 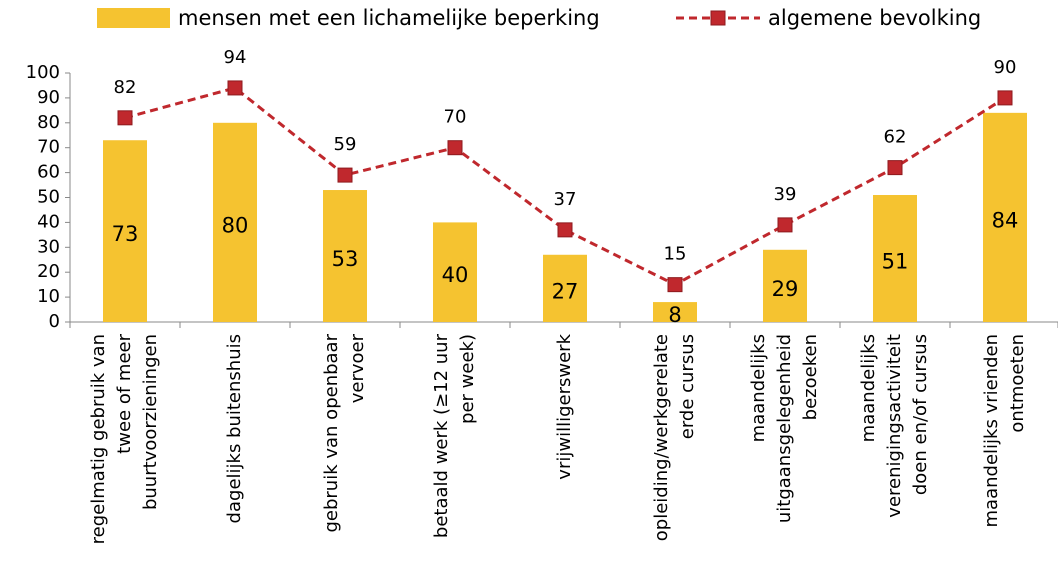 What do you see at coordinates (894, 426) in the screenshot?
I see `x-tick-label: verenigingsactiviteit` at bounding box center [894, 426].